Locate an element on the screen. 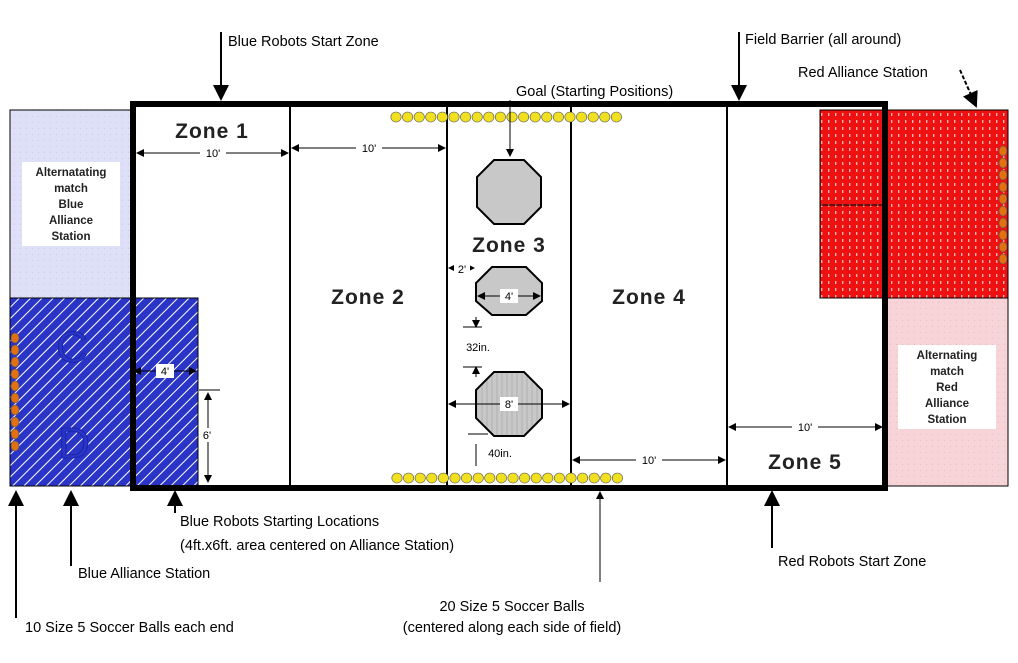 The image size is (1018, 663). dim-box-2ft is located at coordinates (462, 269).